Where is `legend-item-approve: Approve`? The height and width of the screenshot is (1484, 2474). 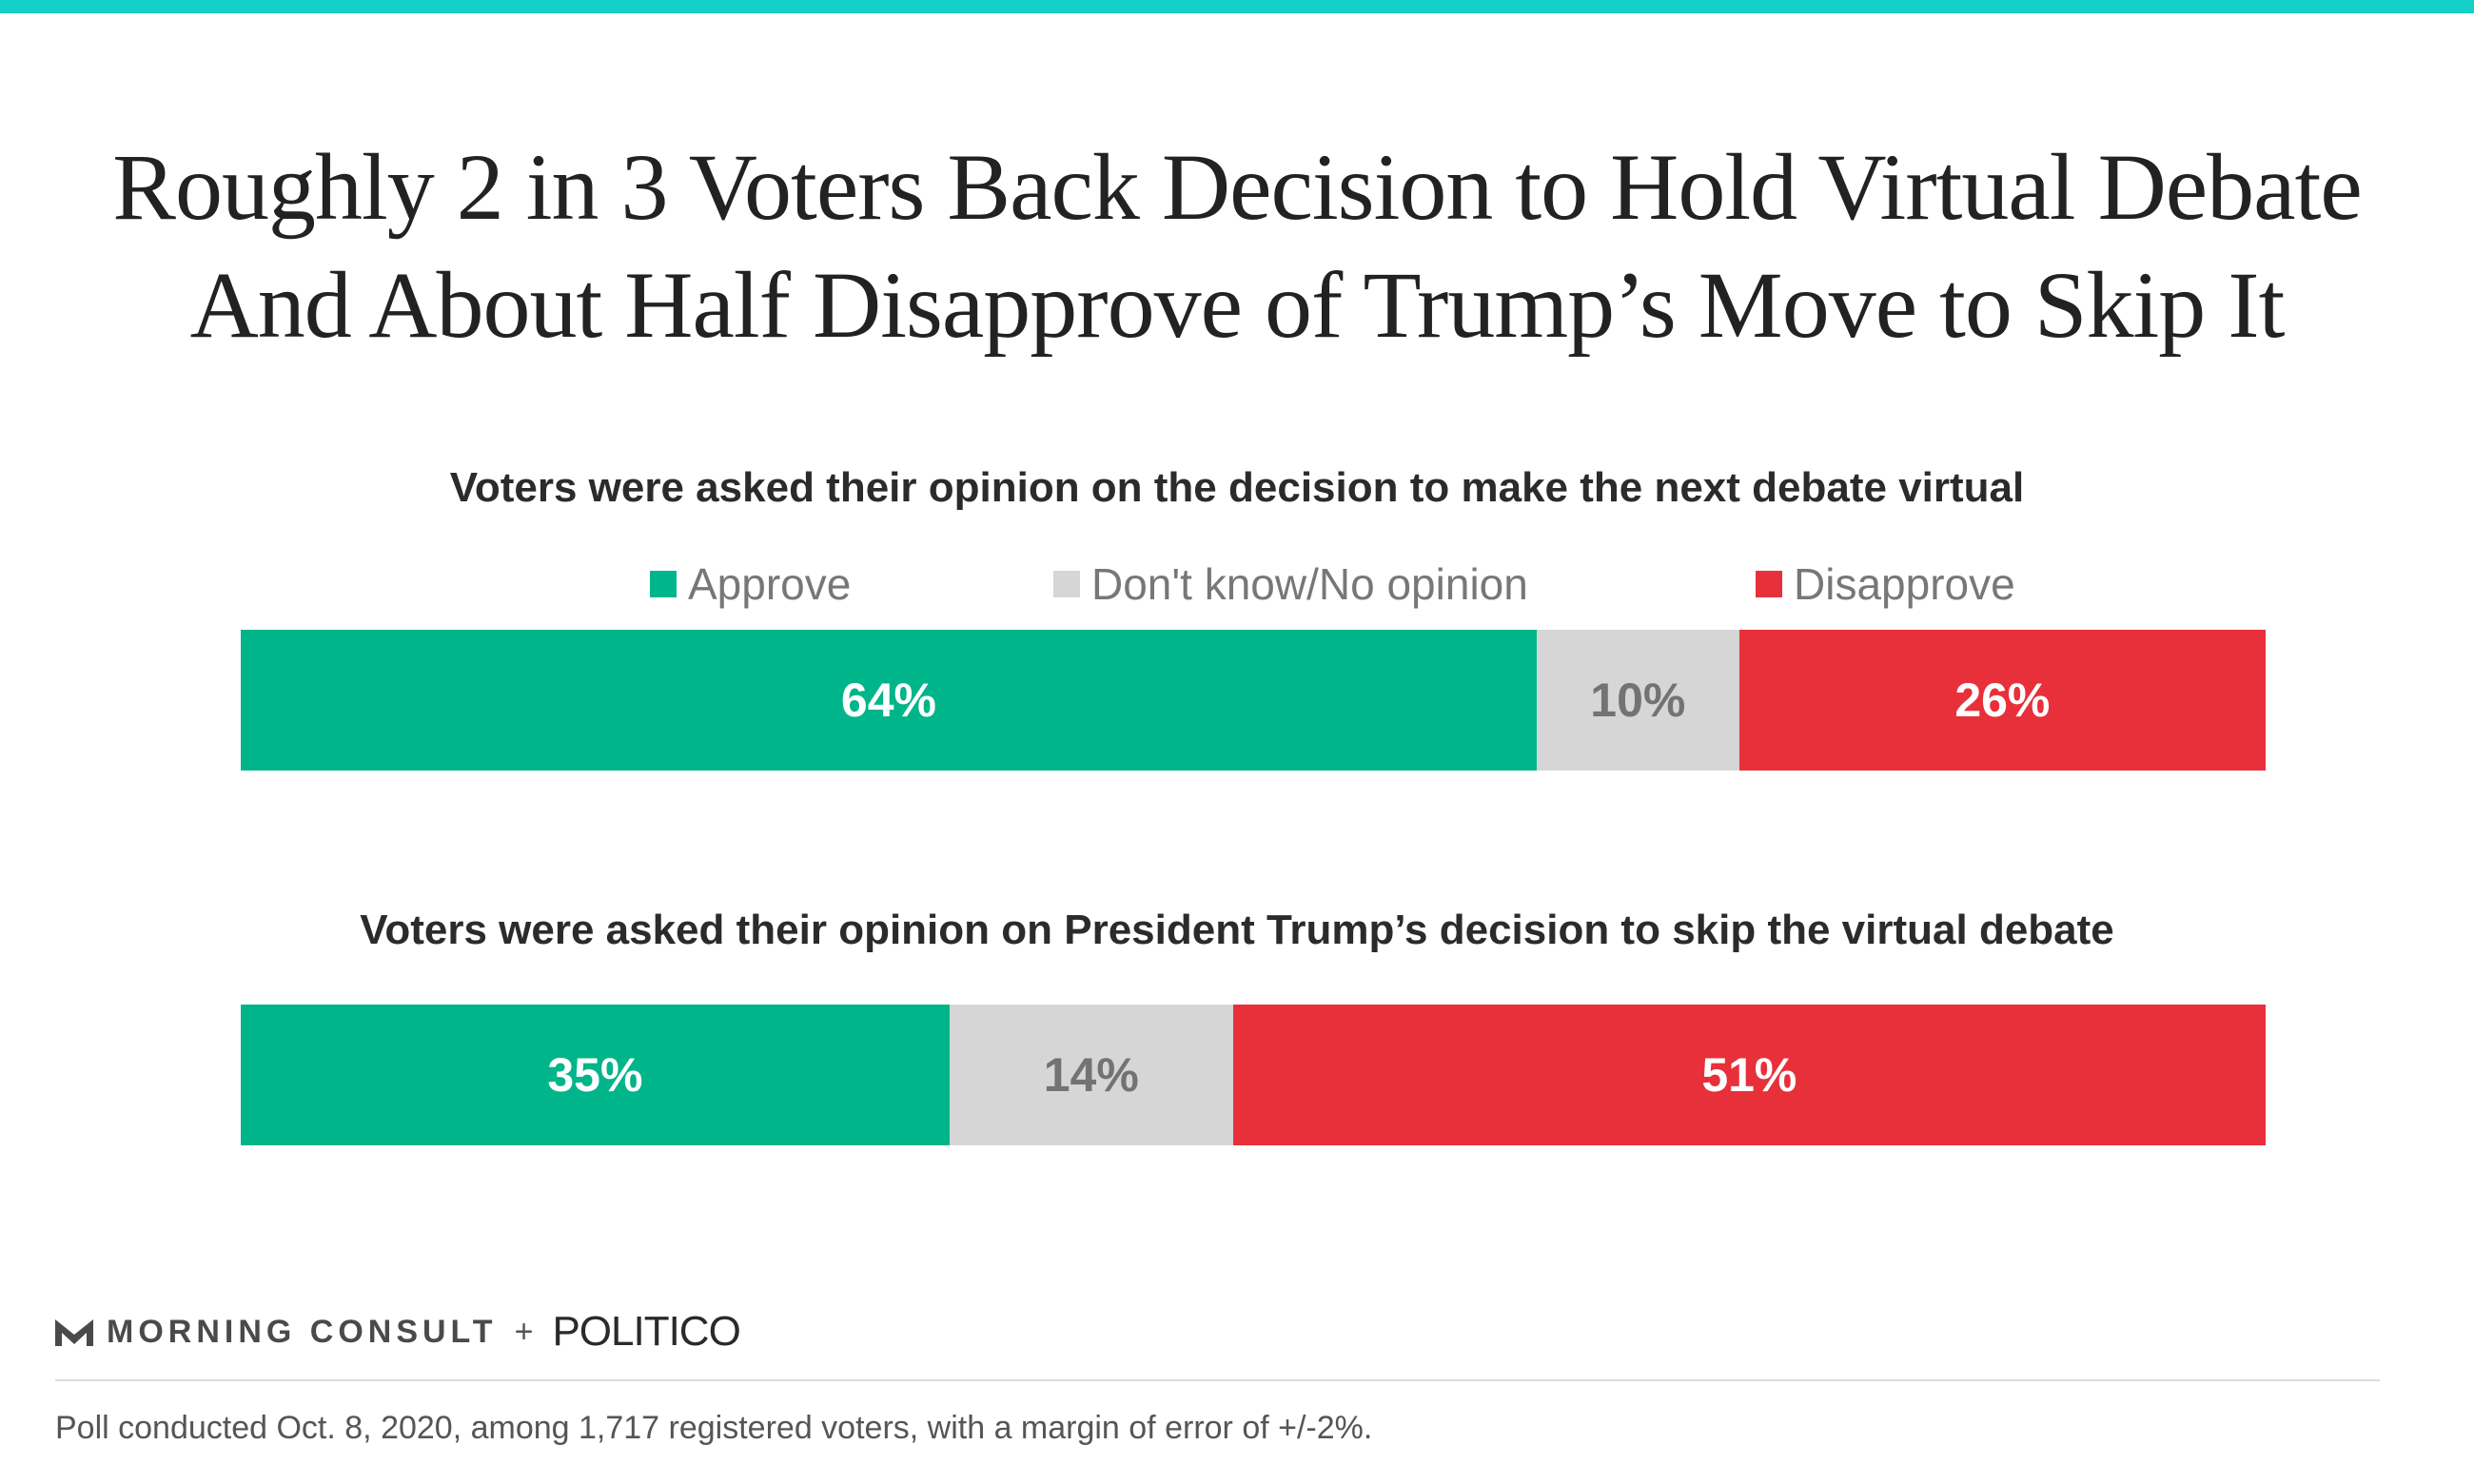
legend-item-approve: Approve is located at coordinates (750, 584).